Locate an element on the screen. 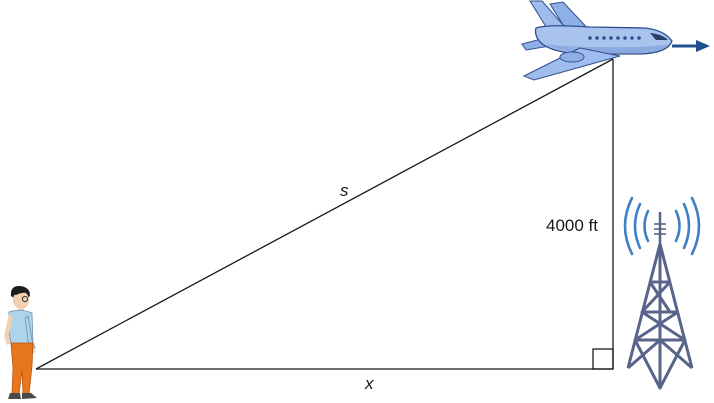 This screenshot has width=714, height=403. person-icon is located at coordinates (20, 342).